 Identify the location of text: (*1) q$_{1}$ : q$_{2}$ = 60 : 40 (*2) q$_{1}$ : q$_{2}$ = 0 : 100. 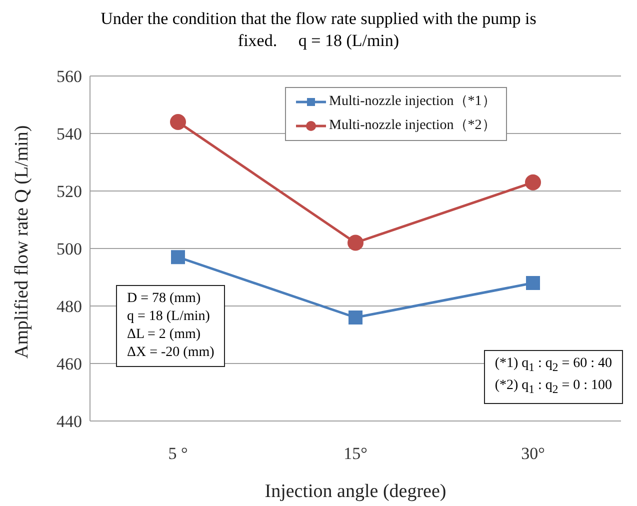
(553, 376).